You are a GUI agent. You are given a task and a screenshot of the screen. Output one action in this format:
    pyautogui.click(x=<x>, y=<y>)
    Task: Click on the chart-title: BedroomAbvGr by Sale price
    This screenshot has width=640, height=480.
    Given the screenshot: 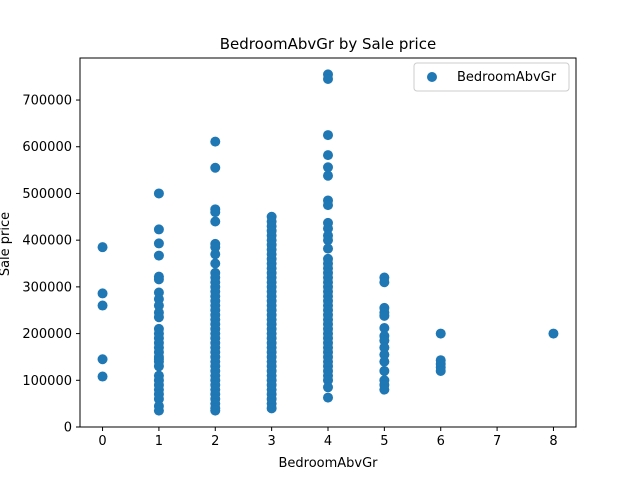 What is the action you would take?
    pyautogui.click(x=328, y=44)
    